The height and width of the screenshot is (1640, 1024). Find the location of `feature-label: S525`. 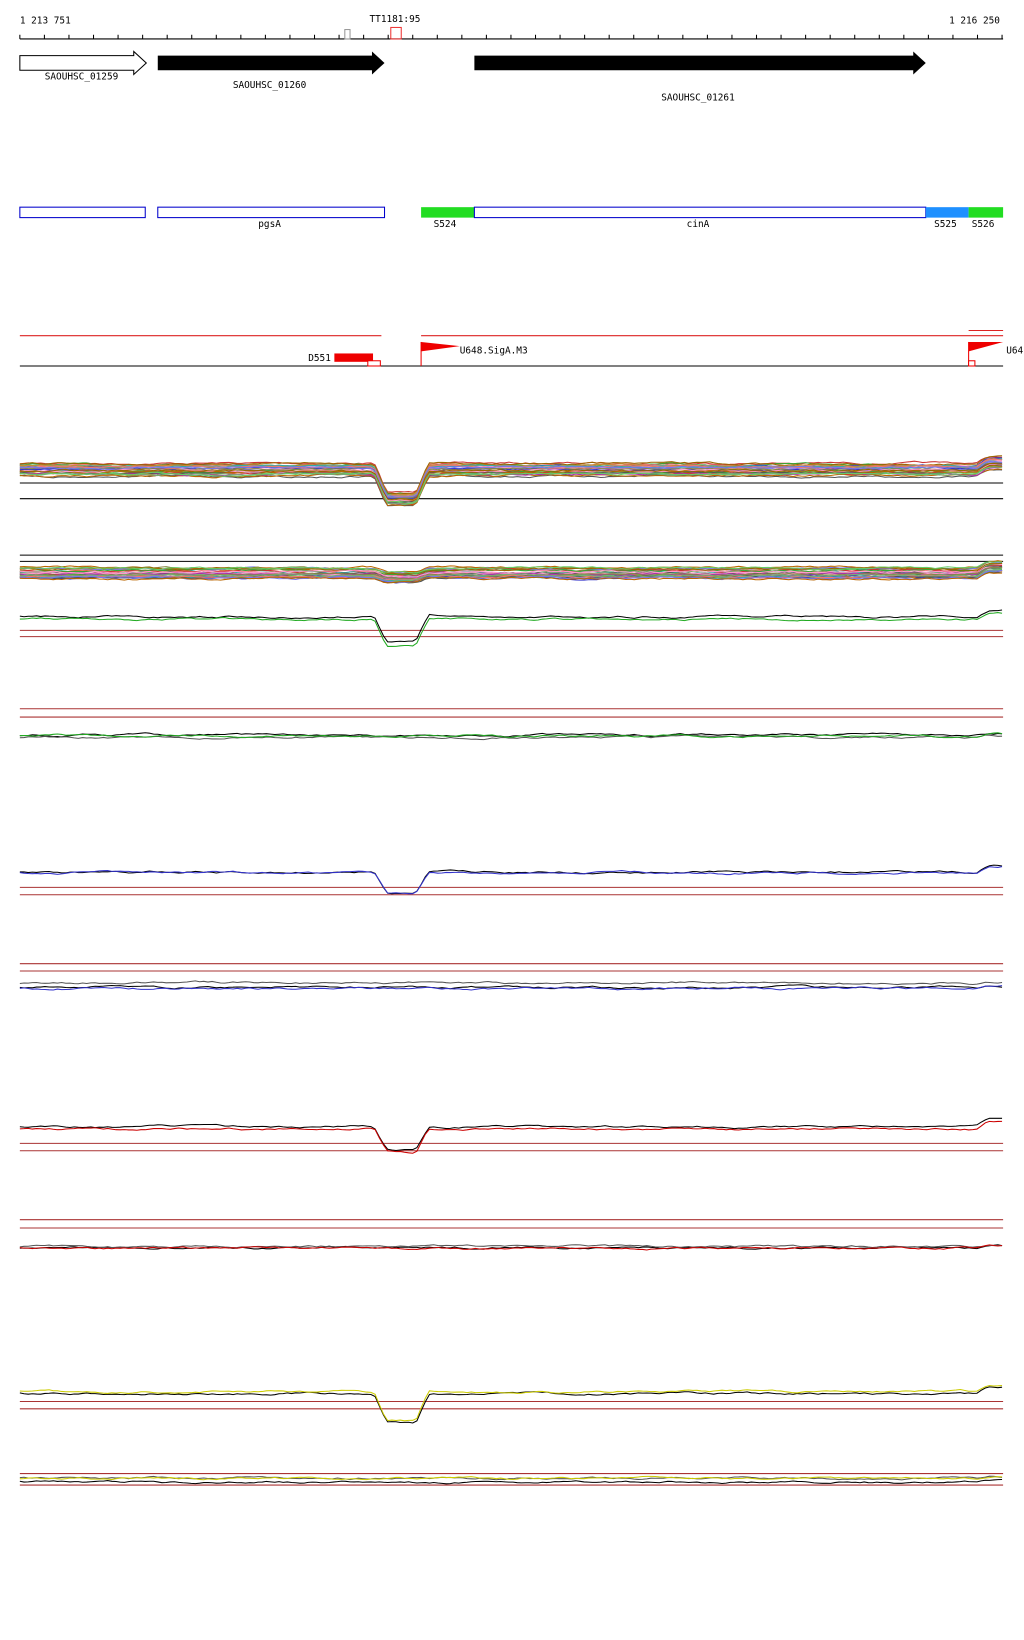

feature-label: S525 is located at coordinates (945, 224).